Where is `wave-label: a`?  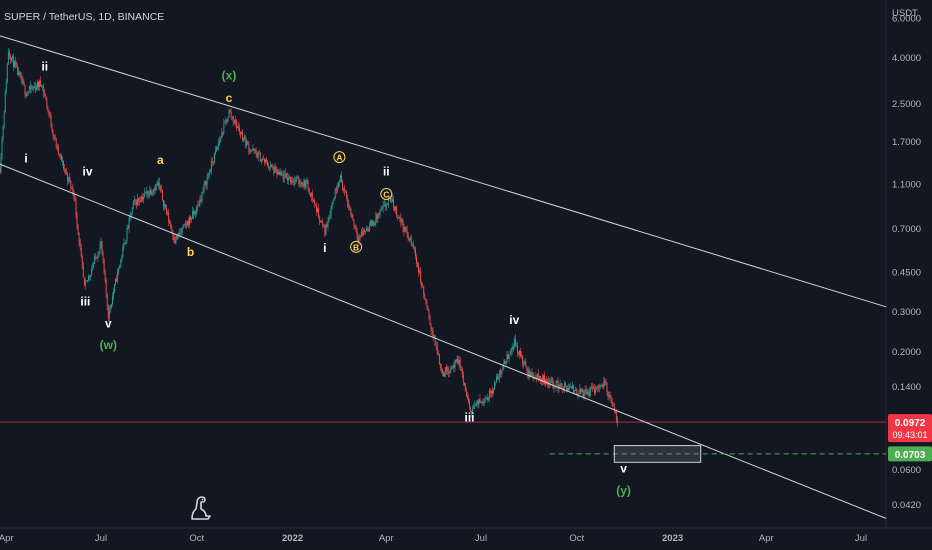 wave-label: a is located at coordinates (160, 160).